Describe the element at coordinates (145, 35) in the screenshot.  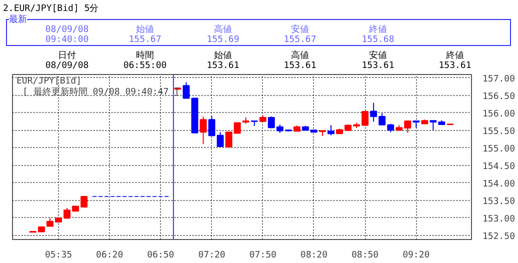
I see `text: 始値 155.67` at that location.